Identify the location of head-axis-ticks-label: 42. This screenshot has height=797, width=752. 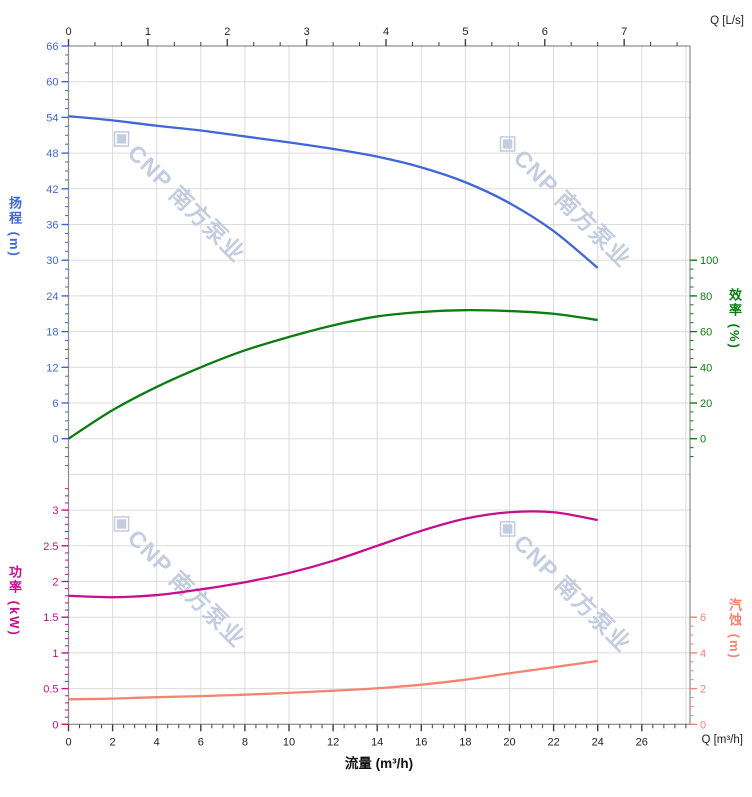
(52, 190).